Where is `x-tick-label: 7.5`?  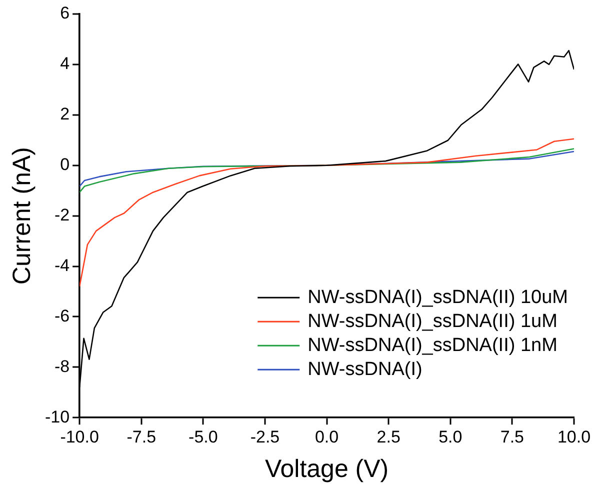
x-tick-label: 7.5 is located at coordinates (512, 436).